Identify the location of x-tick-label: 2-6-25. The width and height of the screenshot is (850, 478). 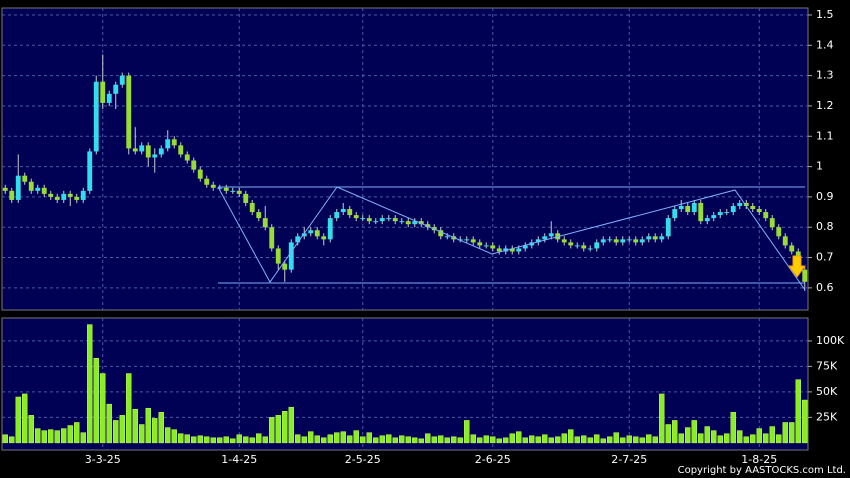
(493, 459).